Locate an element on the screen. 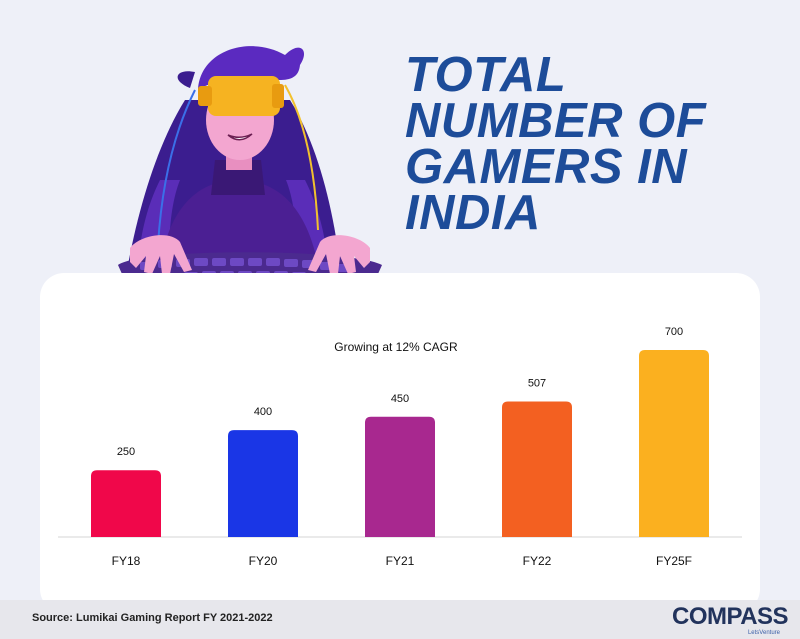 The height and width of the screenshot is (639, 800). title-line: INDIA is located at coordinates (473, 213).